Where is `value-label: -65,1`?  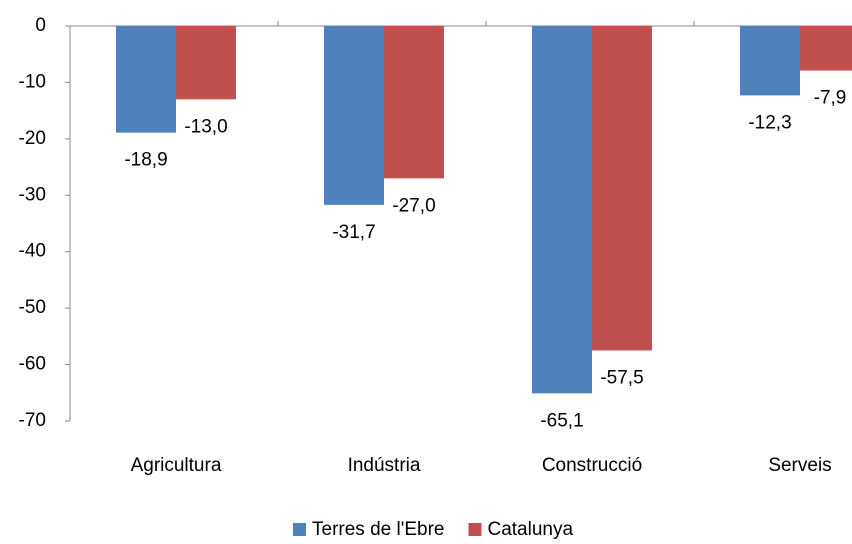 value-label: -65,1 is located at coordinates (561, 420).